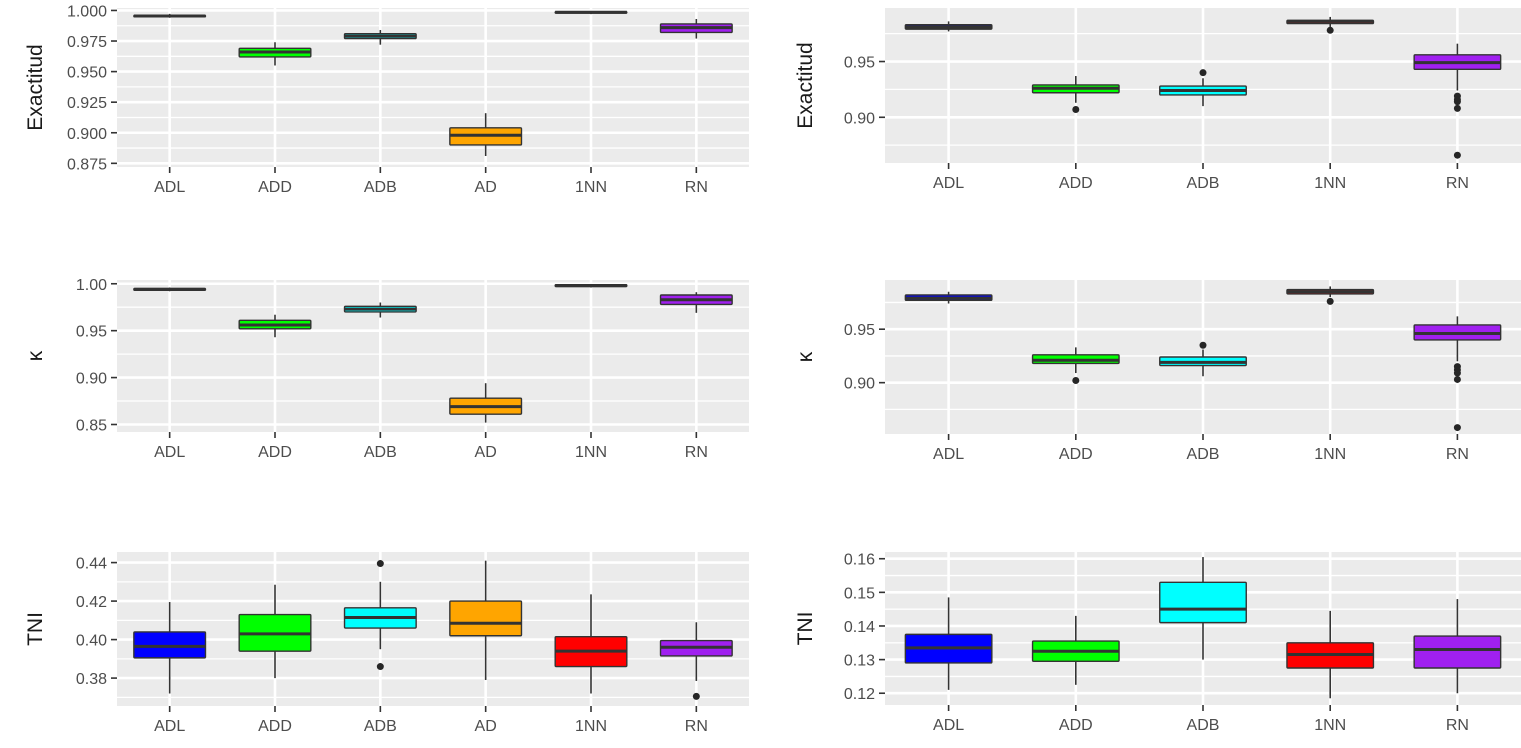  I want to click on y-tick-label: 0.42, so click(91, 602).